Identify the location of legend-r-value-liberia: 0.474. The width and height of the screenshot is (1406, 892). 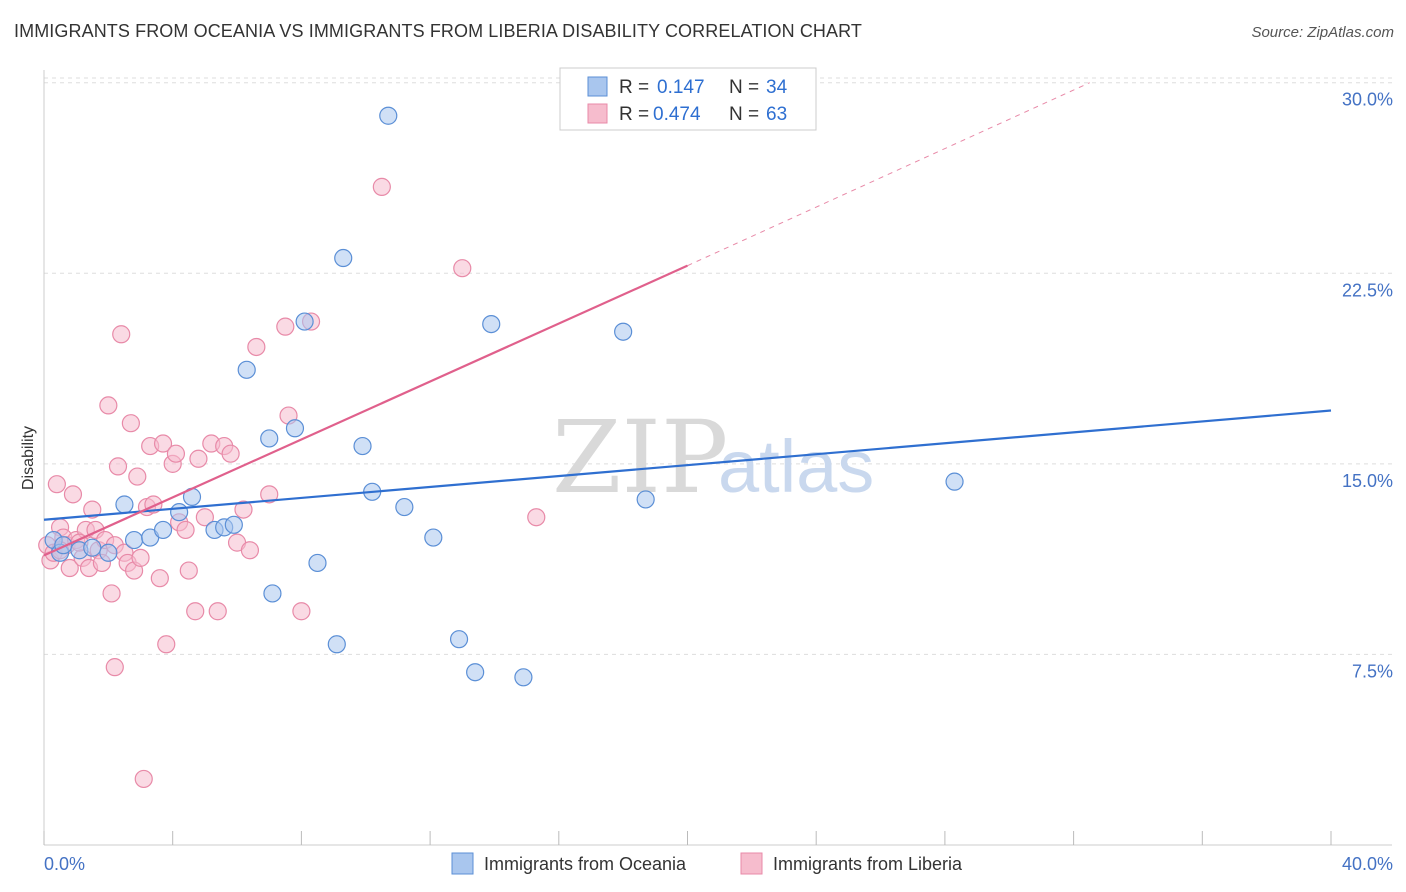
(677, 114).